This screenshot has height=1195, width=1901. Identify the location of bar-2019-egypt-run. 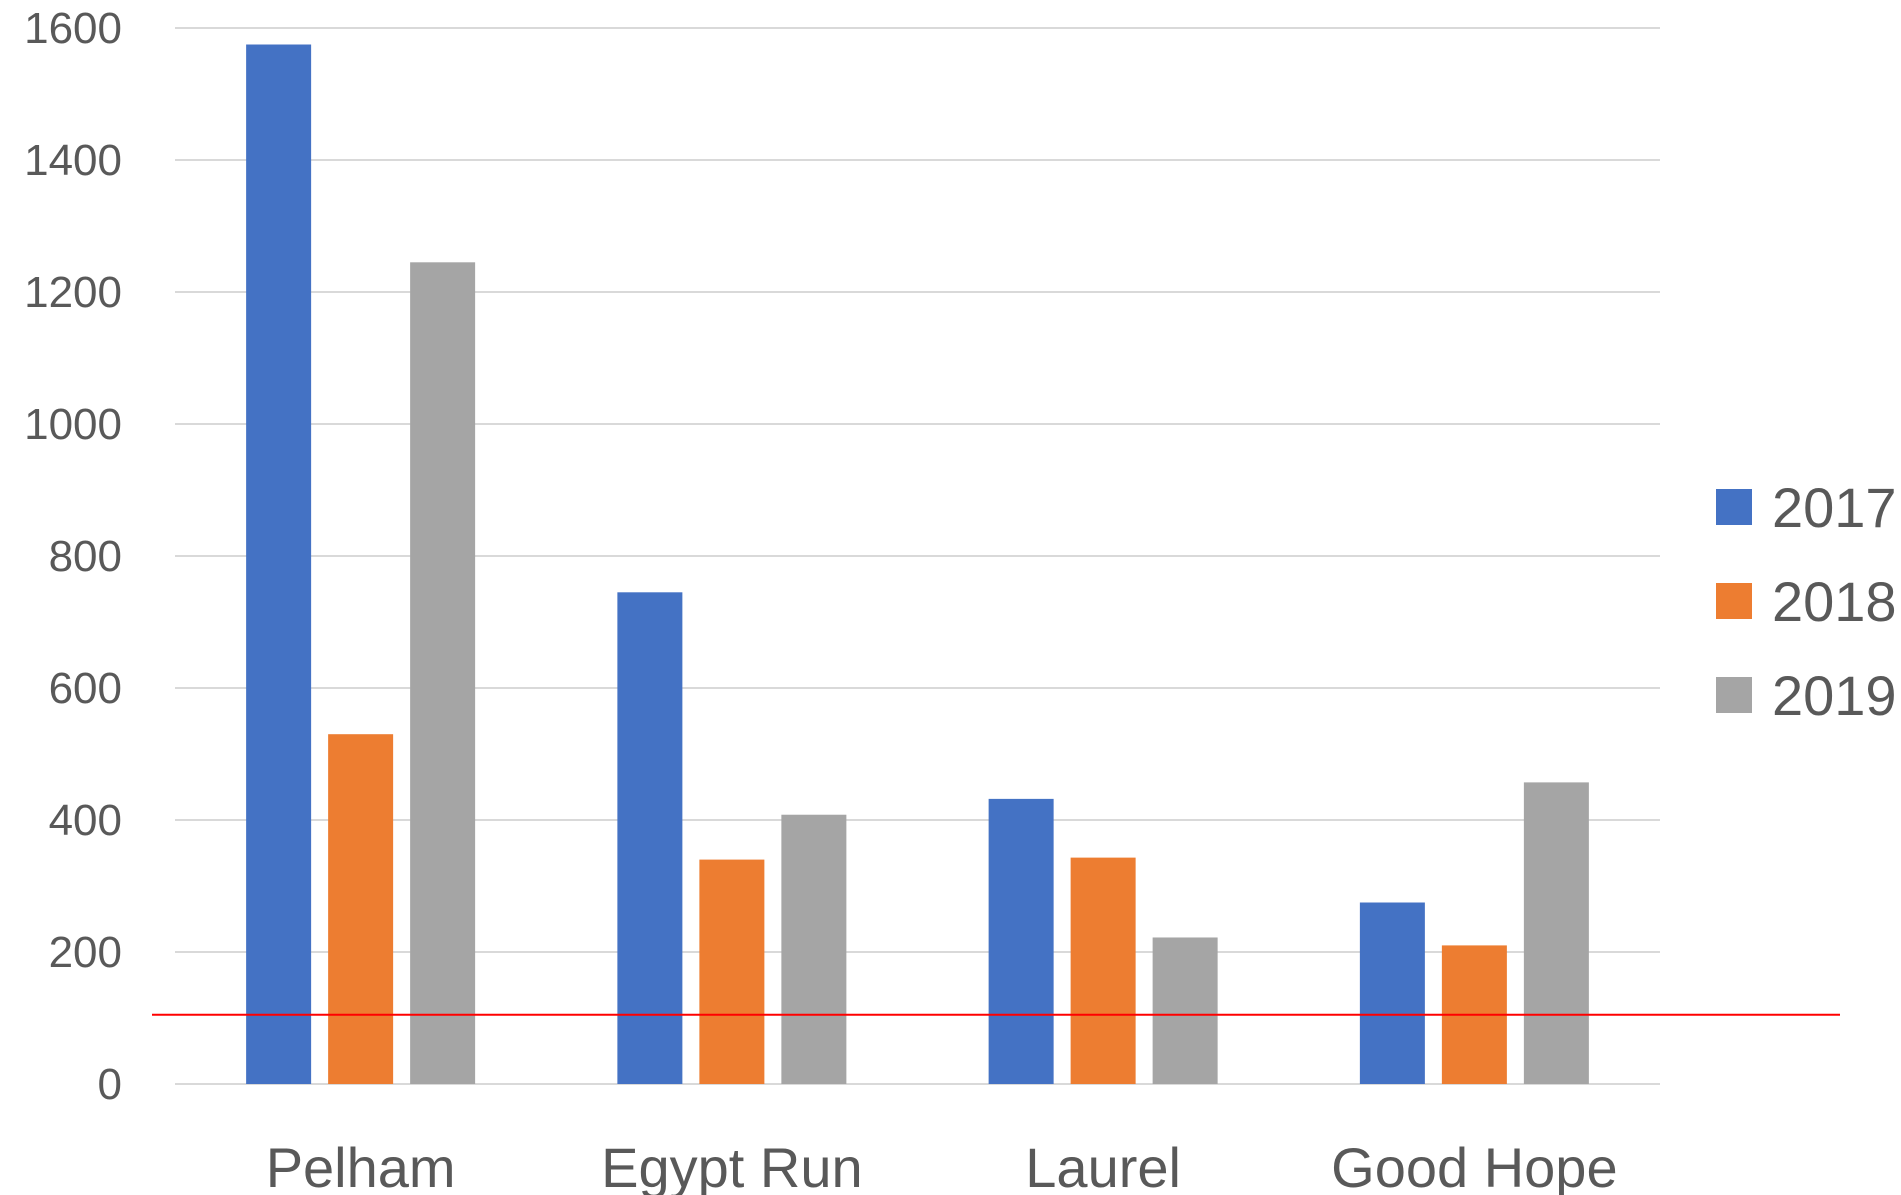
(814, 949).